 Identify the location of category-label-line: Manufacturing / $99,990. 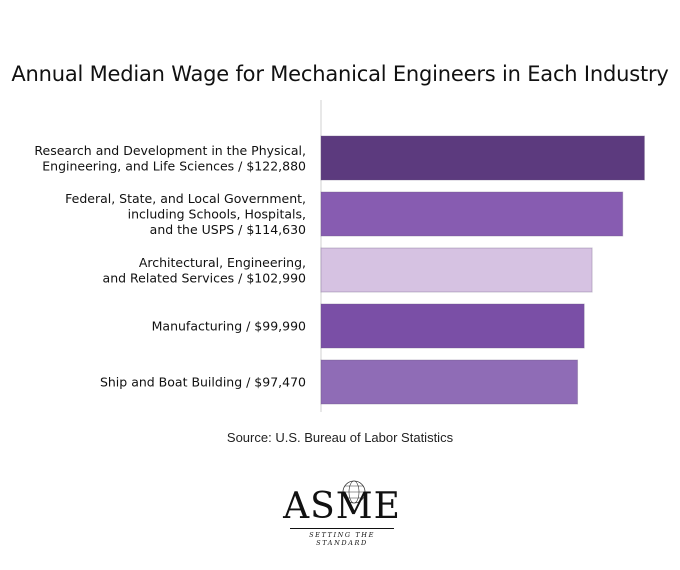
(229, 326).